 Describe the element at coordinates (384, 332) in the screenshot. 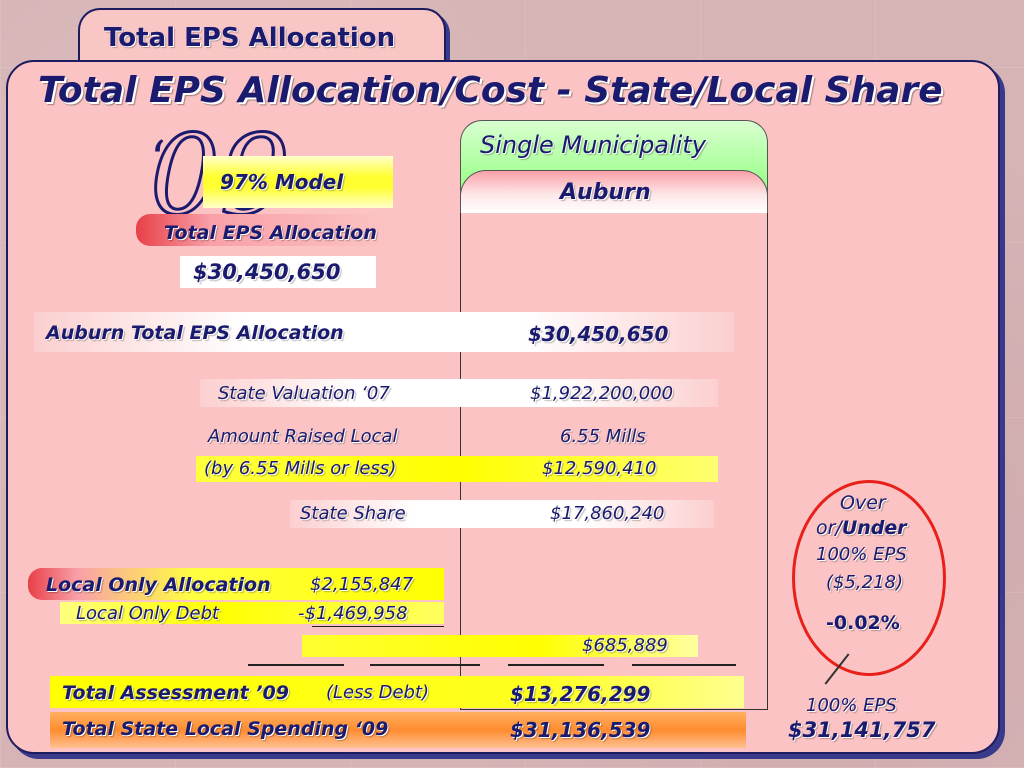

I see `auburn-total-row` at that location.